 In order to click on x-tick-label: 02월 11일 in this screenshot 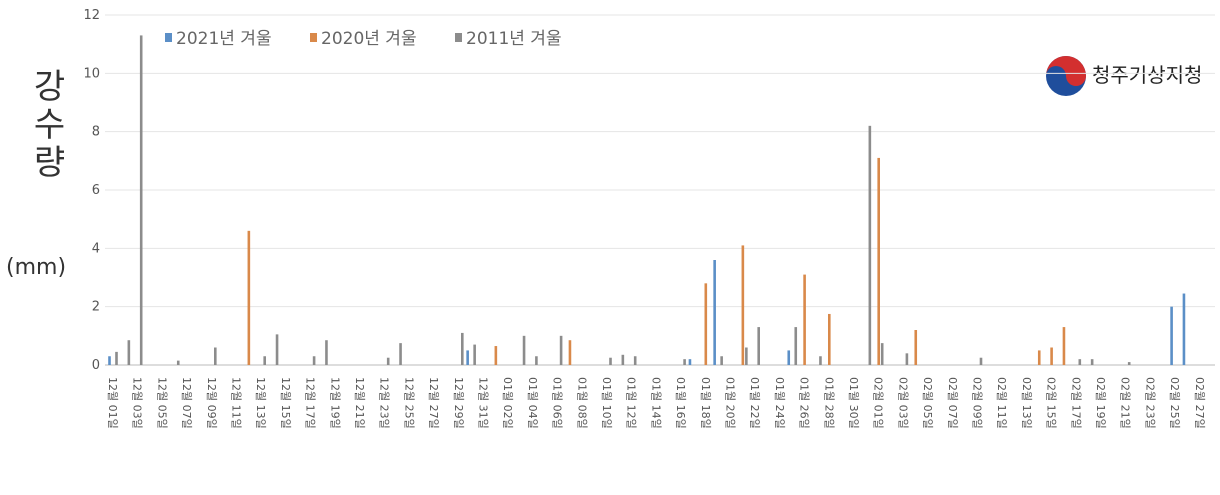, I will do `click(1002, 403)`.